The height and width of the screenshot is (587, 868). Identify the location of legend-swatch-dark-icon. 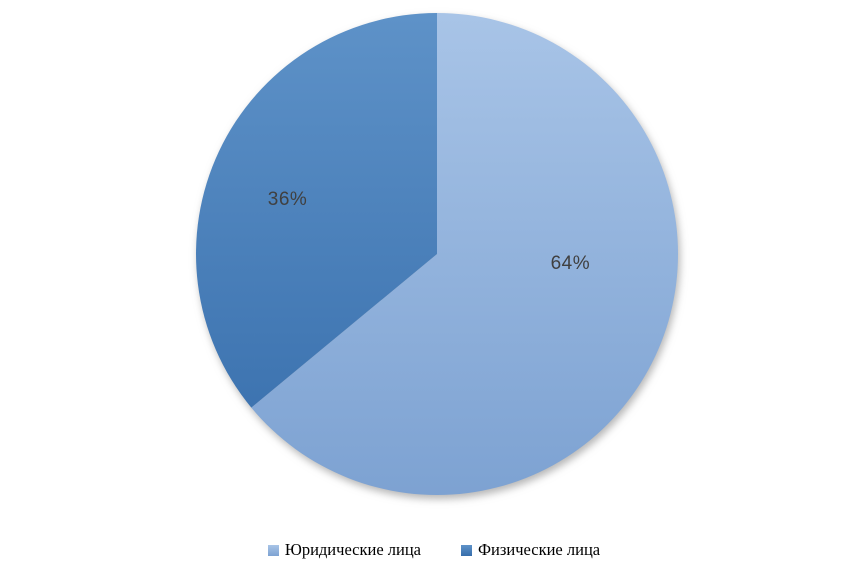
(467, 550).